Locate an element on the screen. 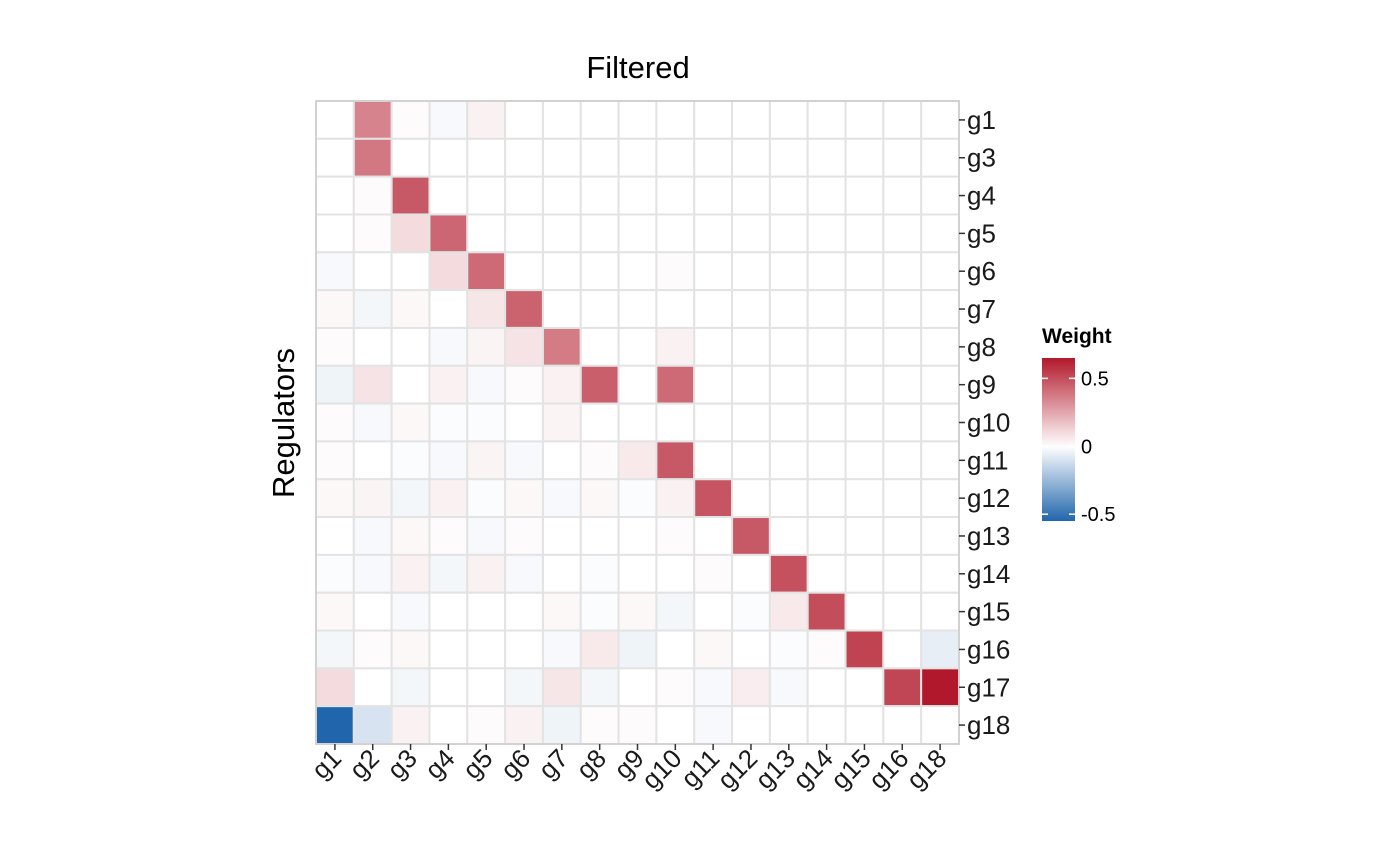  heatmap-cell-g12-g4 is located at coordinates (448, 498).